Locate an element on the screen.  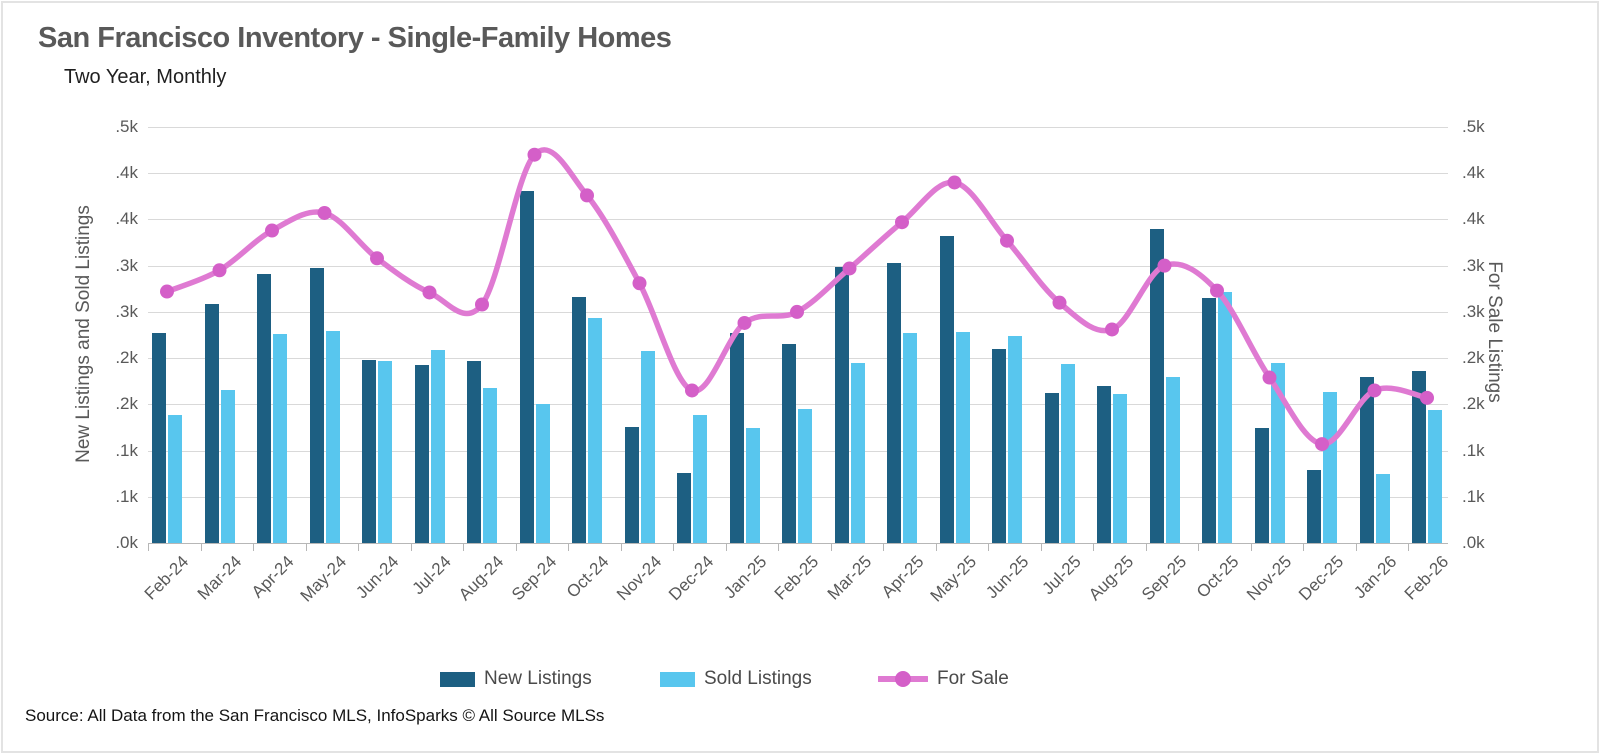
y-tick-label-left: .1k is located at coordinates (126, 496).